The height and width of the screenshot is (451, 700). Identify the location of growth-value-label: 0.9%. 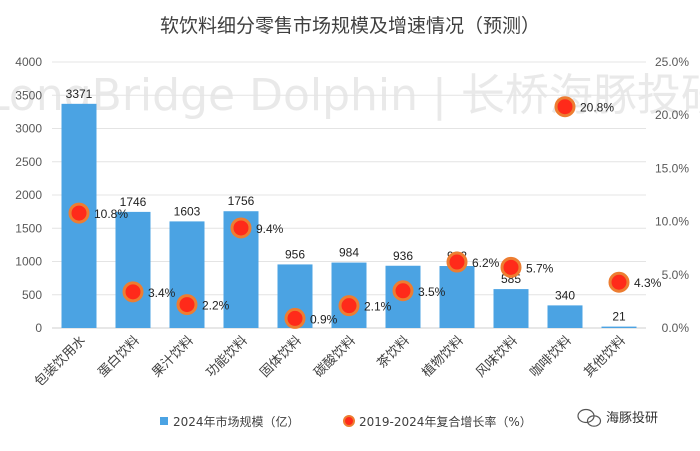
(324, 319).